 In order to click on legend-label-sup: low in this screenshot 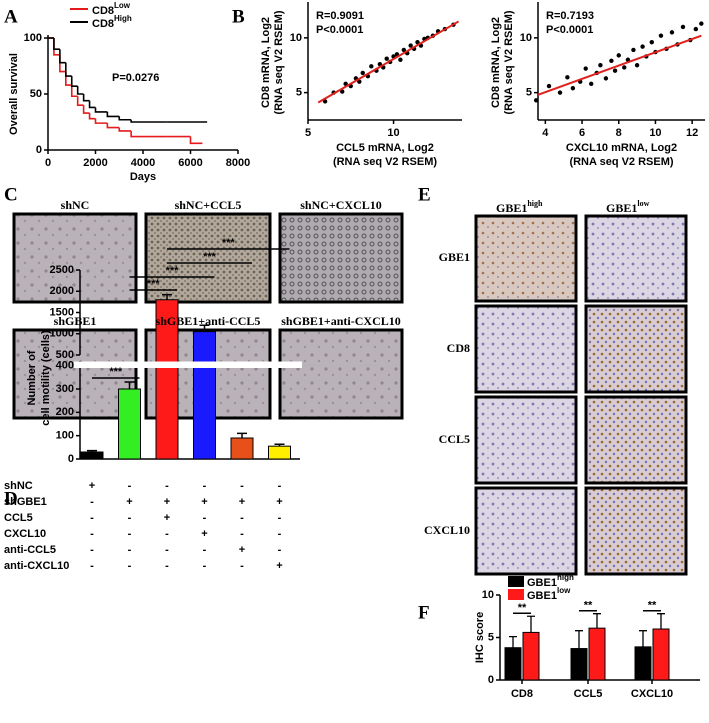, I will do `click(564, 590)`.